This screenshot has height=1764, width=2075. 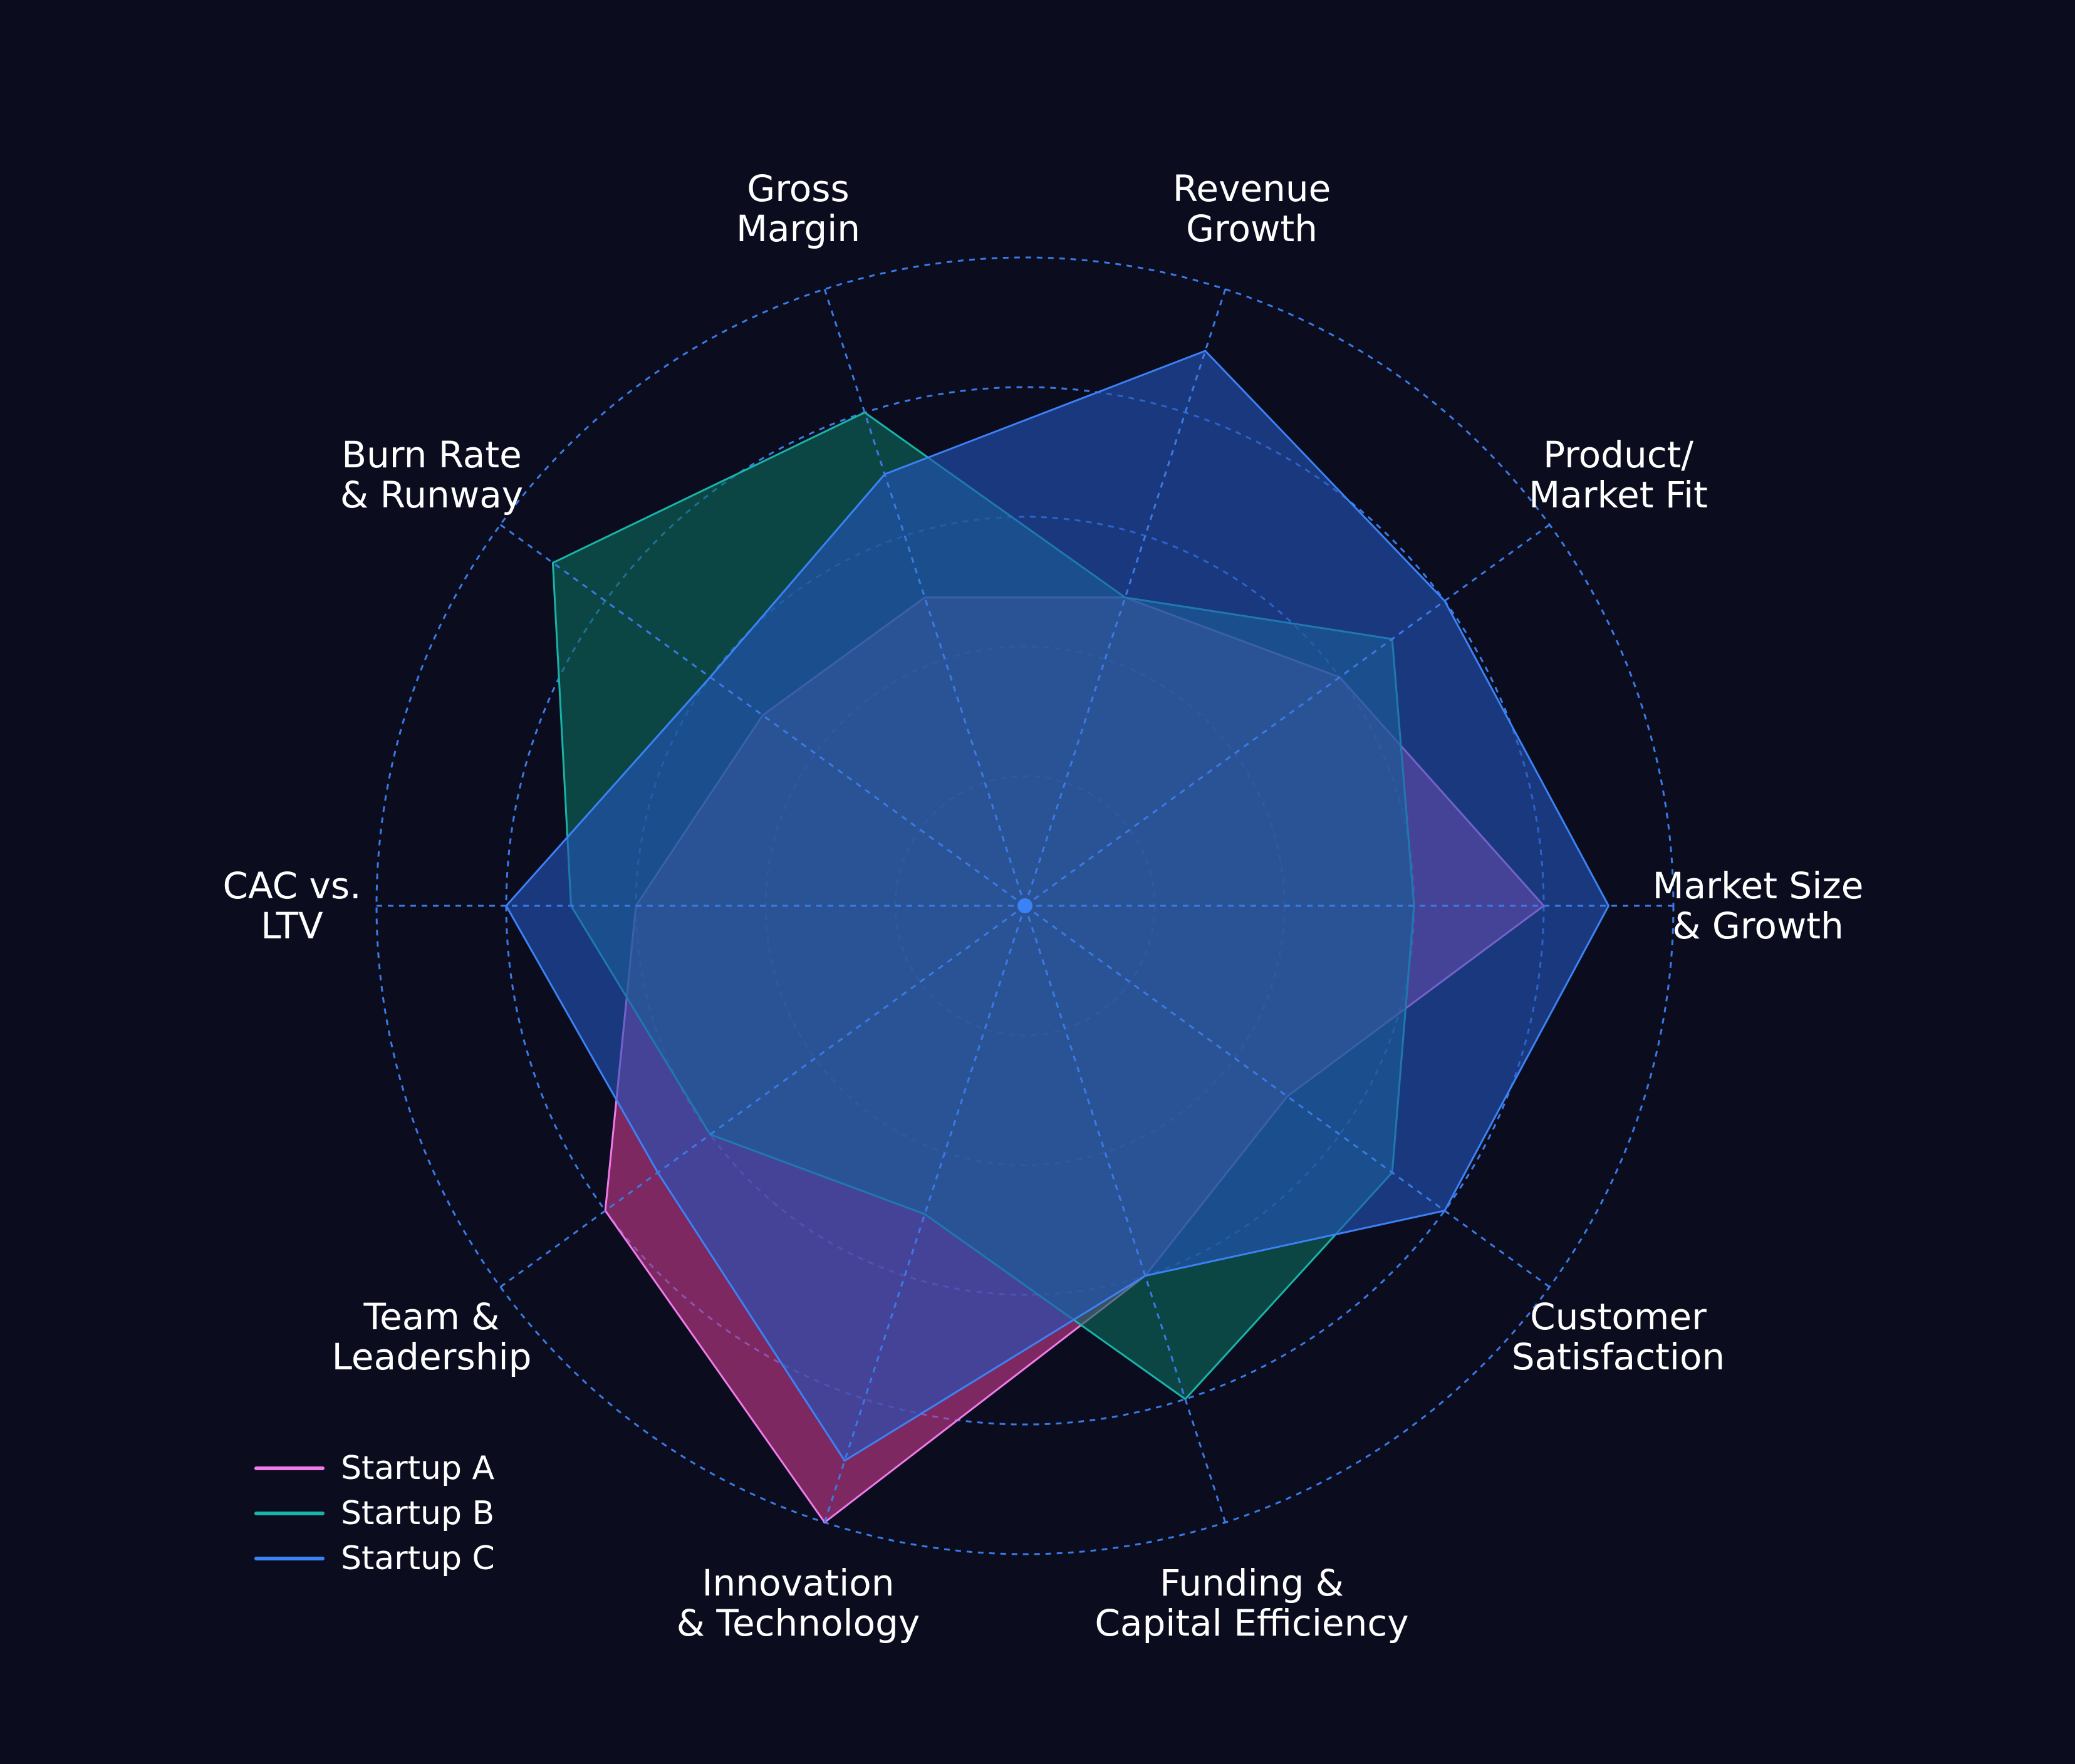 What do you see at coordinates (431, 1357) in the screenshot?
I see `axis-label-line: Leadership` at bounding box center [431, 1357].